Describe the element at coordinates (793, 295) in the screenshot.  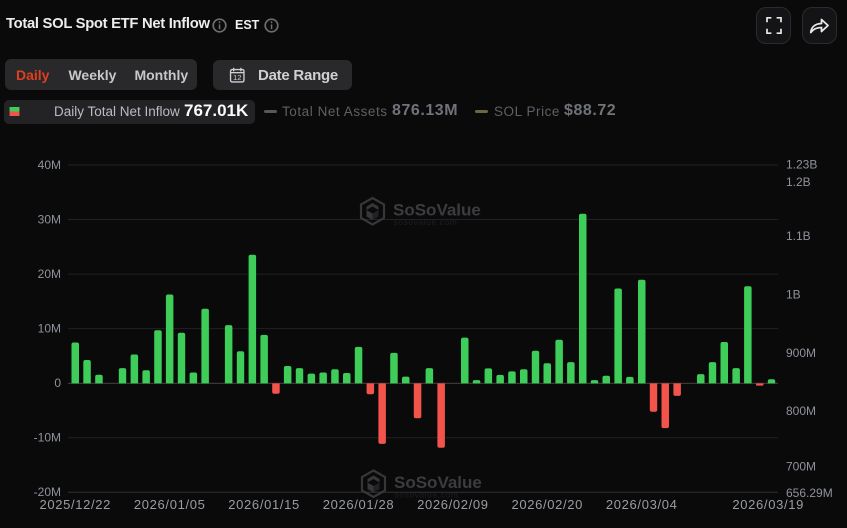
I see `svg-text: 1B` at that location.